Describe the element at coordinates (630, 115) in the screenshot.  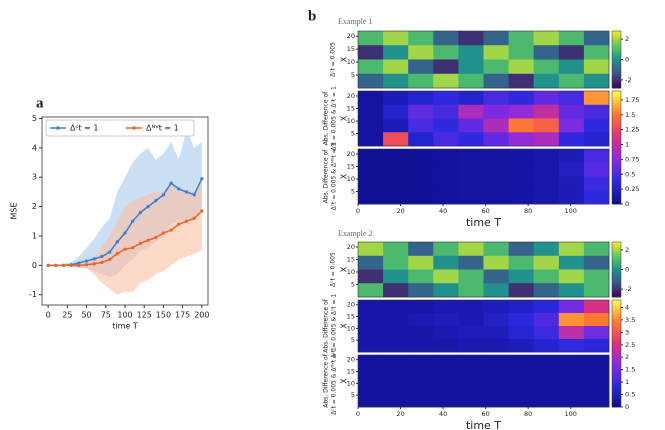
I see `colorbar-tick-label: 1.5` at that location.